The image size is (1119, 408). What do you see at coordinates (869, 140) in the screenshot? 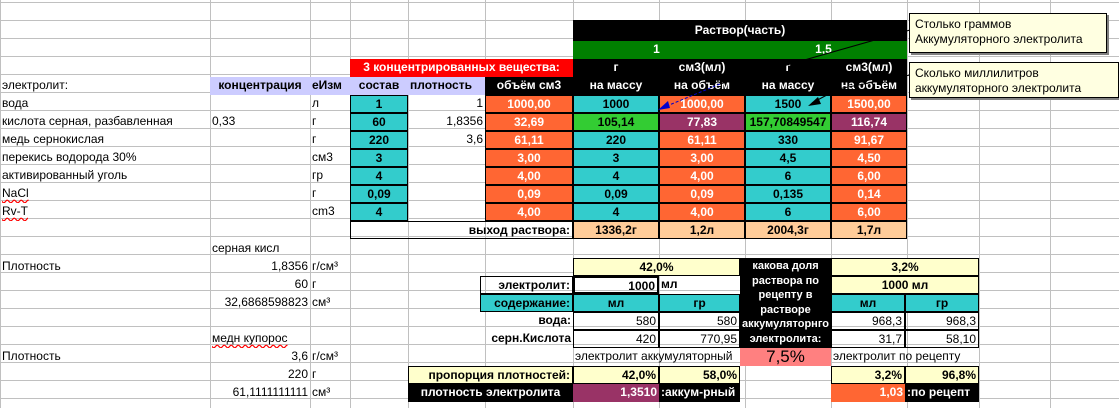
I see `row-volume-2: 91,67` at bounding box center [869, 140].